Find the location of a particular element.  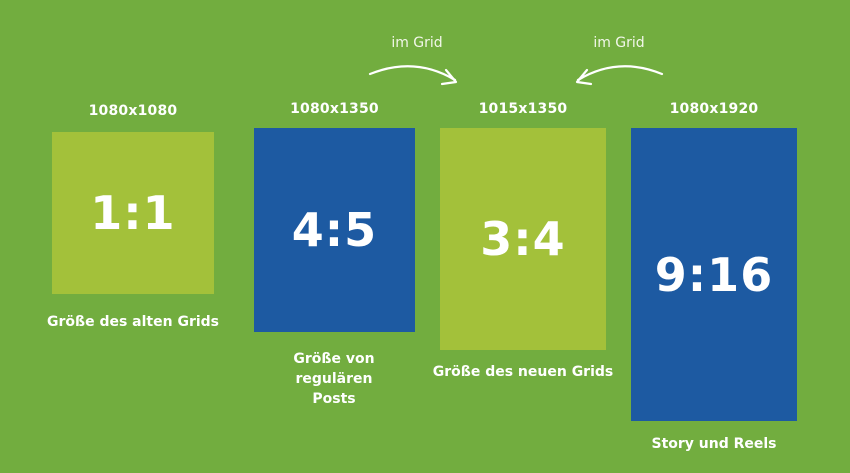

ratio-label-4-5: 4:5 is located at coordinates (334, 230).